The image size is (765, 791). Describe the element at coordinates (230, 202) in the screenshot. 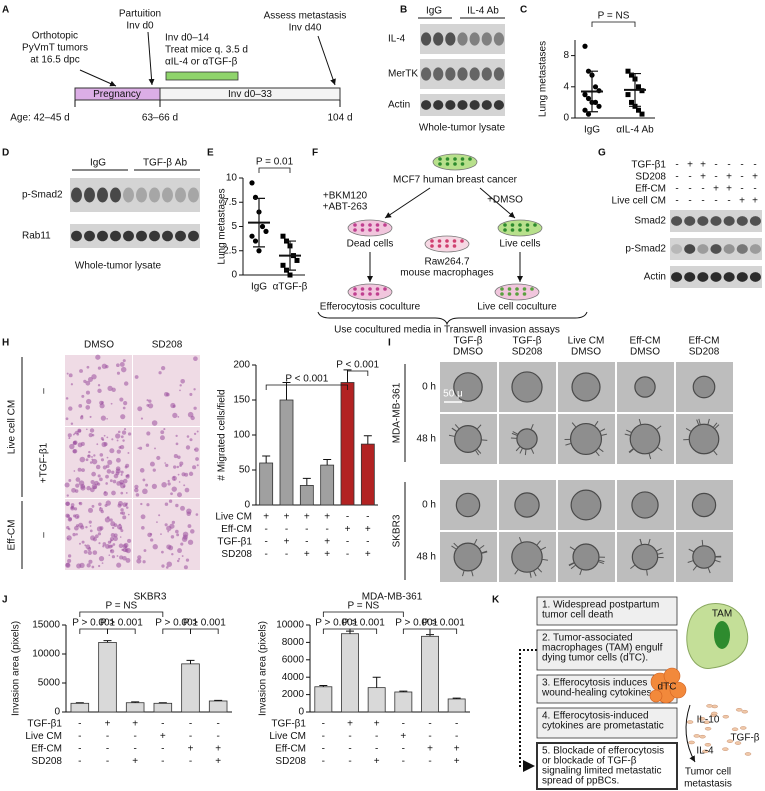

I see `y-tick-label: 7.5` at that location.